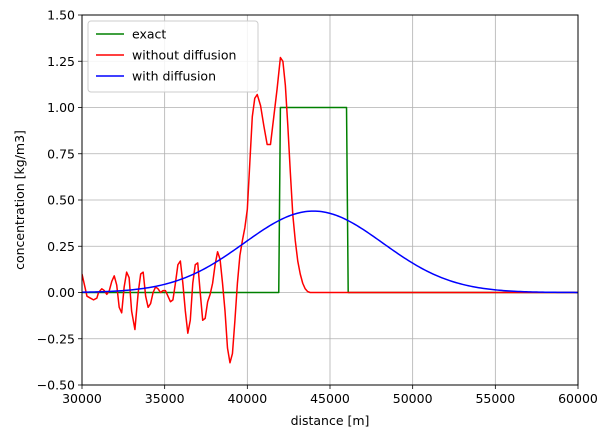 The width and height of the screenshot is (609, 438). I want to click on x-tick-label: 50000, so click(413, 398).